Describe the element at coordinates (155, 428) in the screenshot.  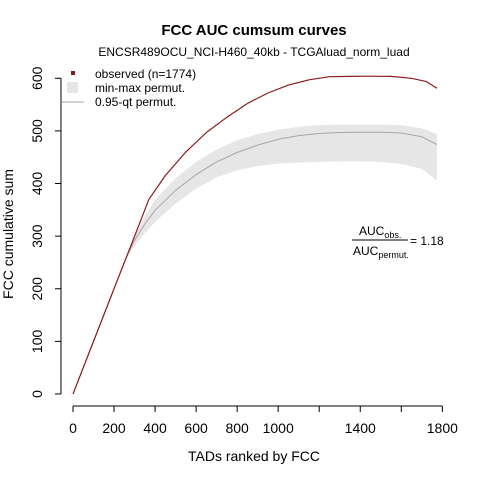
I see `x-tick-label: 400` at that location.